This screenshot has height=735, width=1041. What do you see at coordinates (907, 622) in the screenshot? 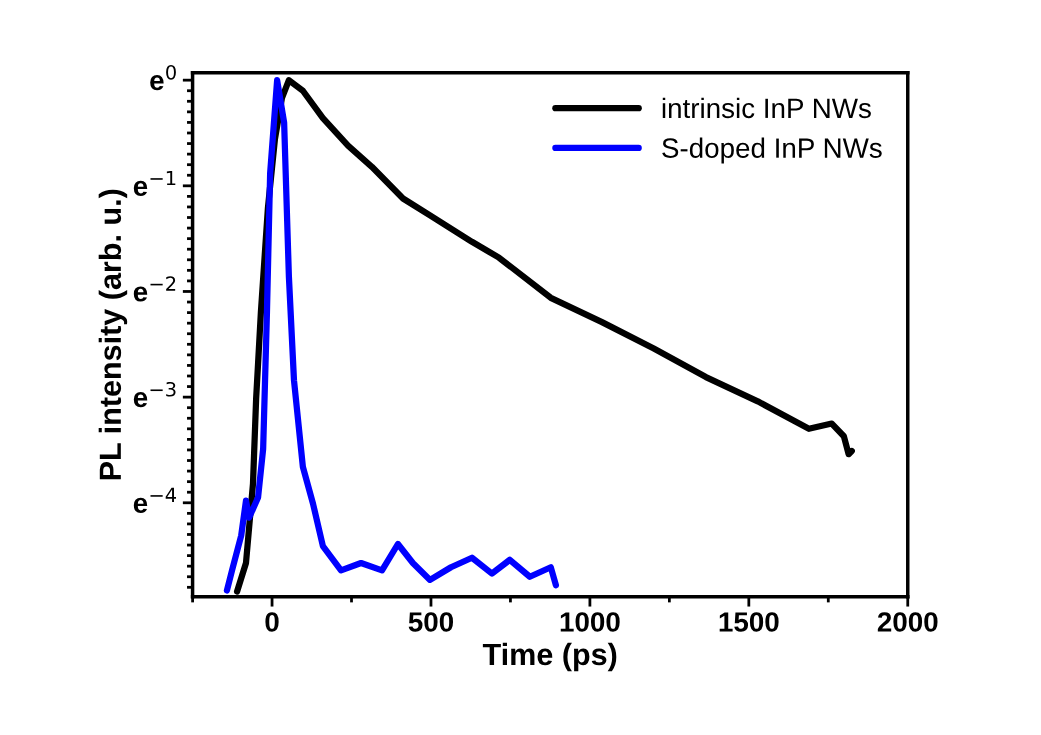
I see `x-tick-label: 2000` at bounding box center [907, 622].